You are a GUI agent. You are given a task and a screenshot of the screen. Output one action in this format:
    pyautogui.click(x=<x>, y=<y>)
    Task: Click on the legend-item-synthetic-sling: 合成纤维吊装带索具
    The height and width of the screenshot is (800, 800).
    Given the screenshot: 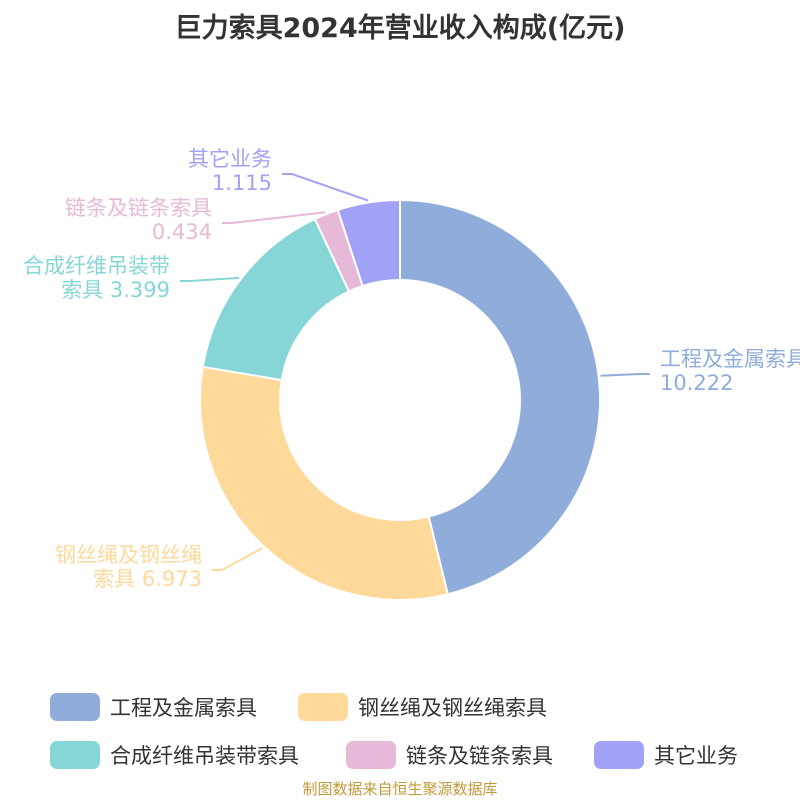 What is the action you would take?
    pyautogui.click(x=174, y=755)
    